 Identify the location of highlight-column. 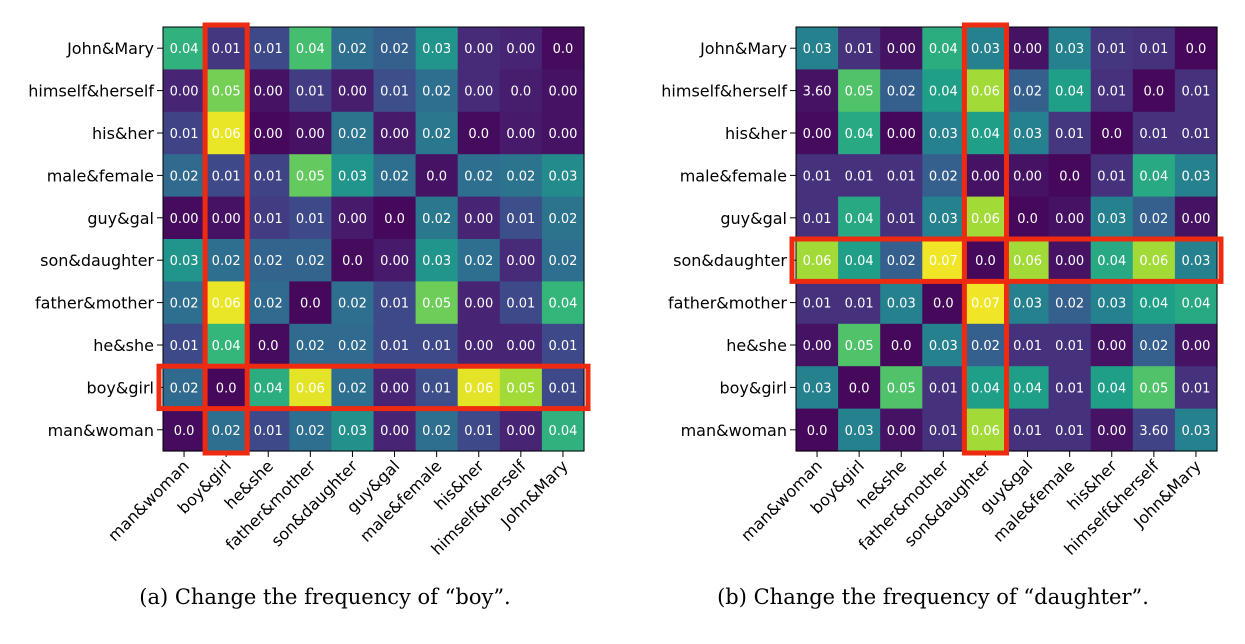
(226, 239).